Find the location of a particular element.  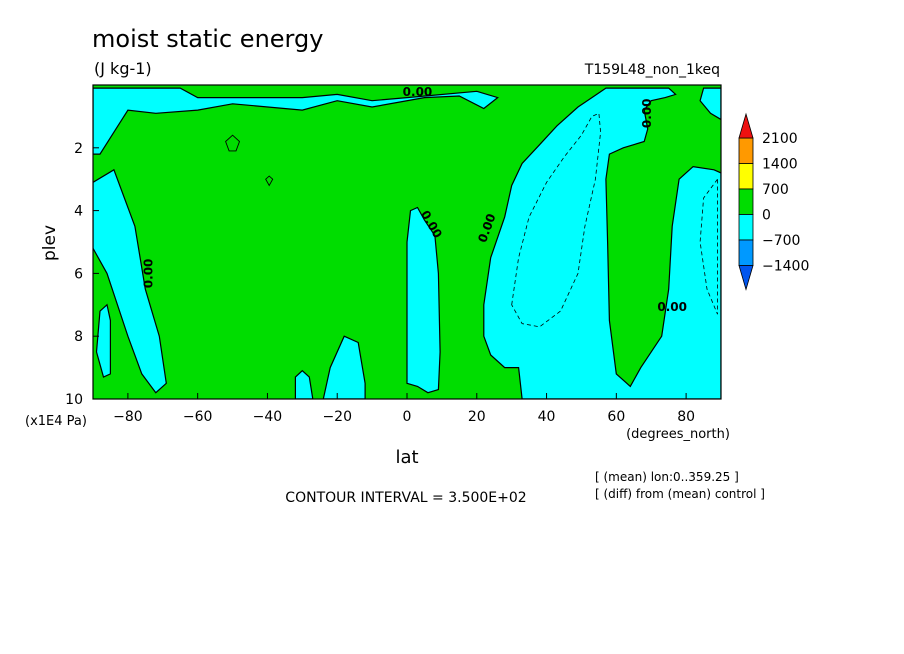

region-nh-mid-column is located at coordinates (602, 243).